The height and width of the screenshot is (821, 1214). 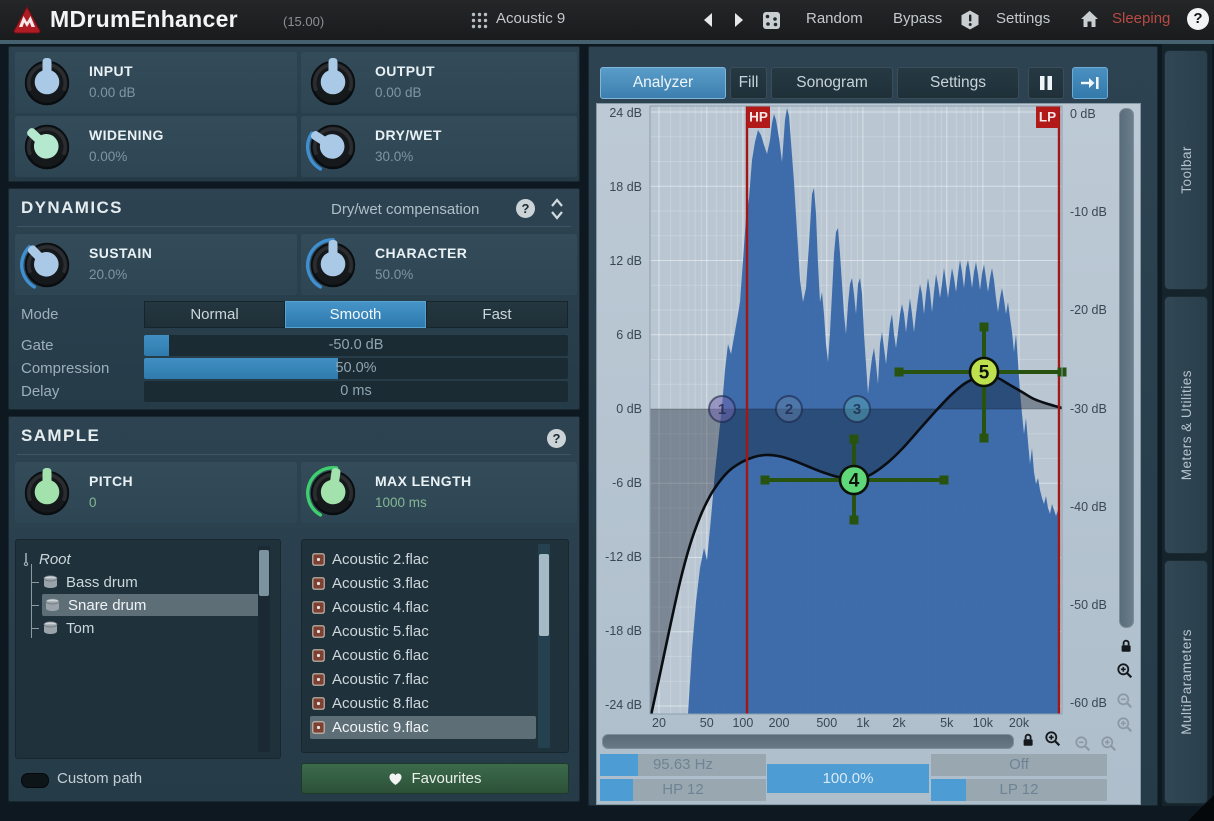 I want to click on side-tab-multiparameters: MultiParameters, so click(x=1186, y=682).